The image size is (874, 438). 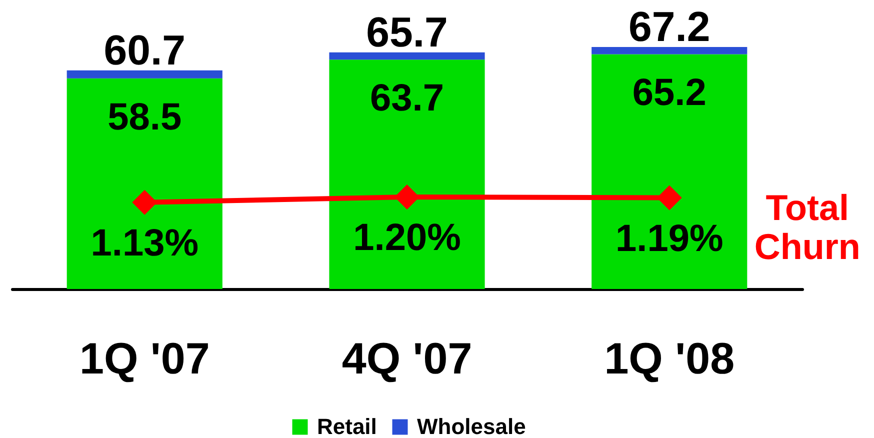 What do you see at coordinates (144, 359) in the screenshot?
I see `x-tick-label: 1Q '07` at bounding box center [144, 359].